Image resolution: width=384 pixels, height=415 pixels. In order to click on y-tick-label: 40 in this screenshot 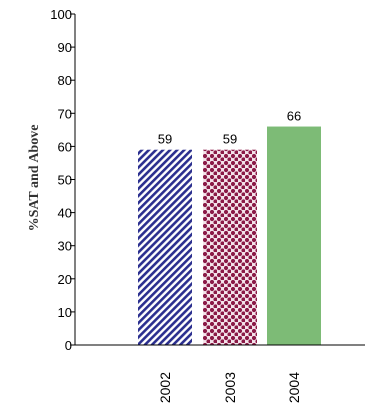, I will do `click(65, 213)`.